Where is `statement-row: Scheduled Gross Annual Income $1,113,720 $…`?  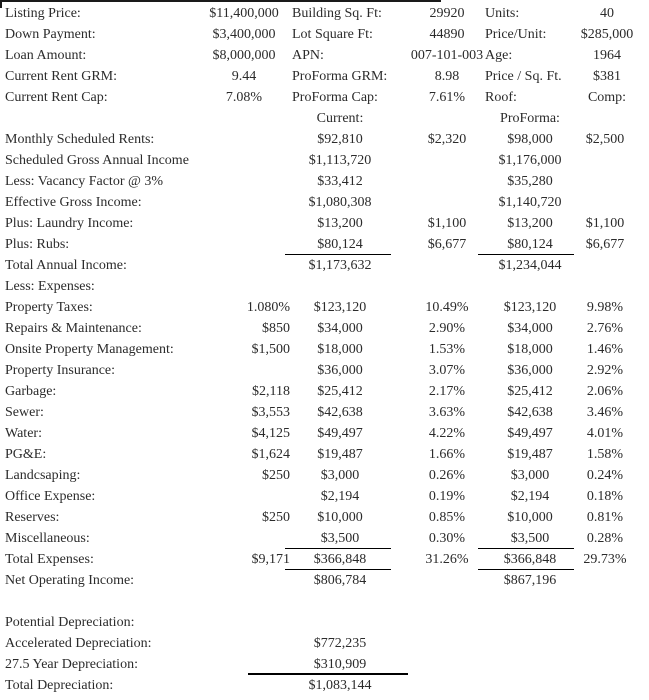 statement-row: Scheduled Gross Annual Income $1,113,720 $… is located at coordinates (324, 160).